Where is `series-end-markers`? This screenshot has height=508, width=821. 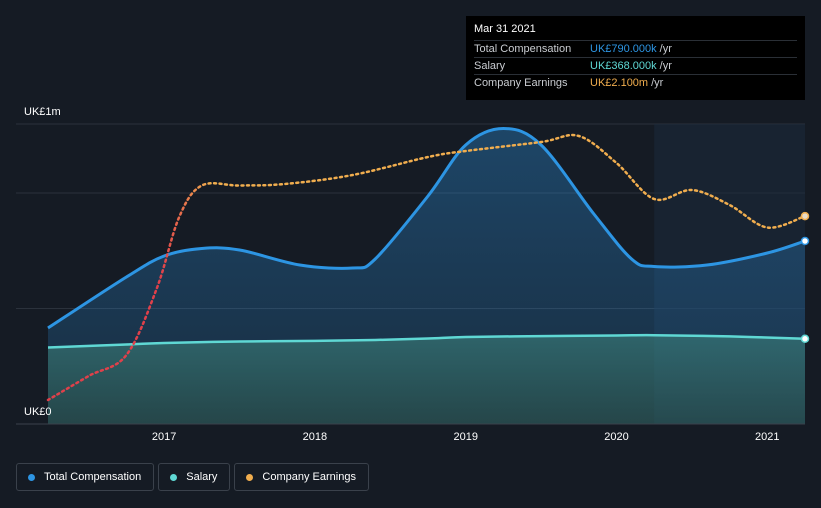 series-end-markers is located at coordinates (805, 277).